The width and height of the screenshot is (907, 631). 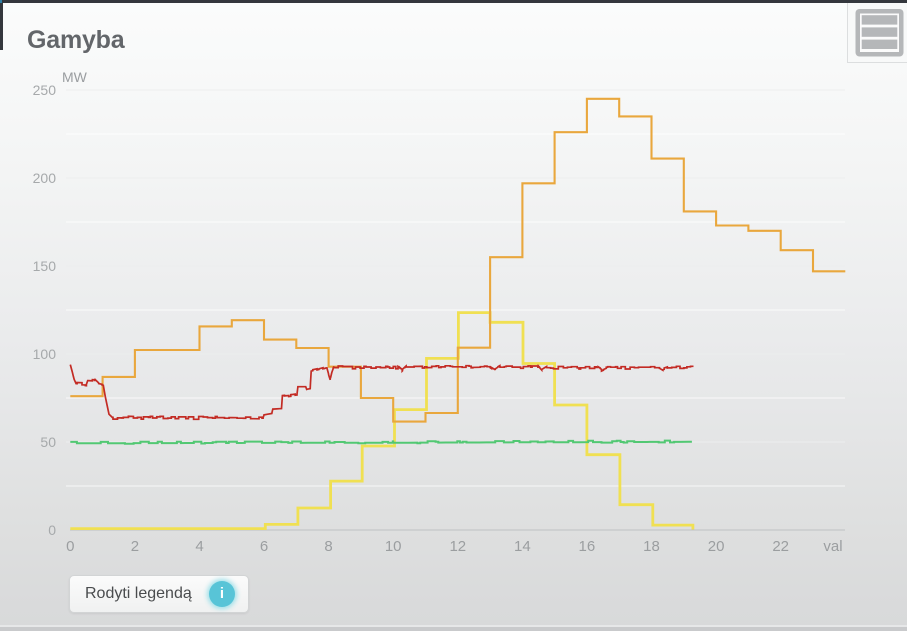 I want to click on svg-text: 50, so click(x=48, y=442).